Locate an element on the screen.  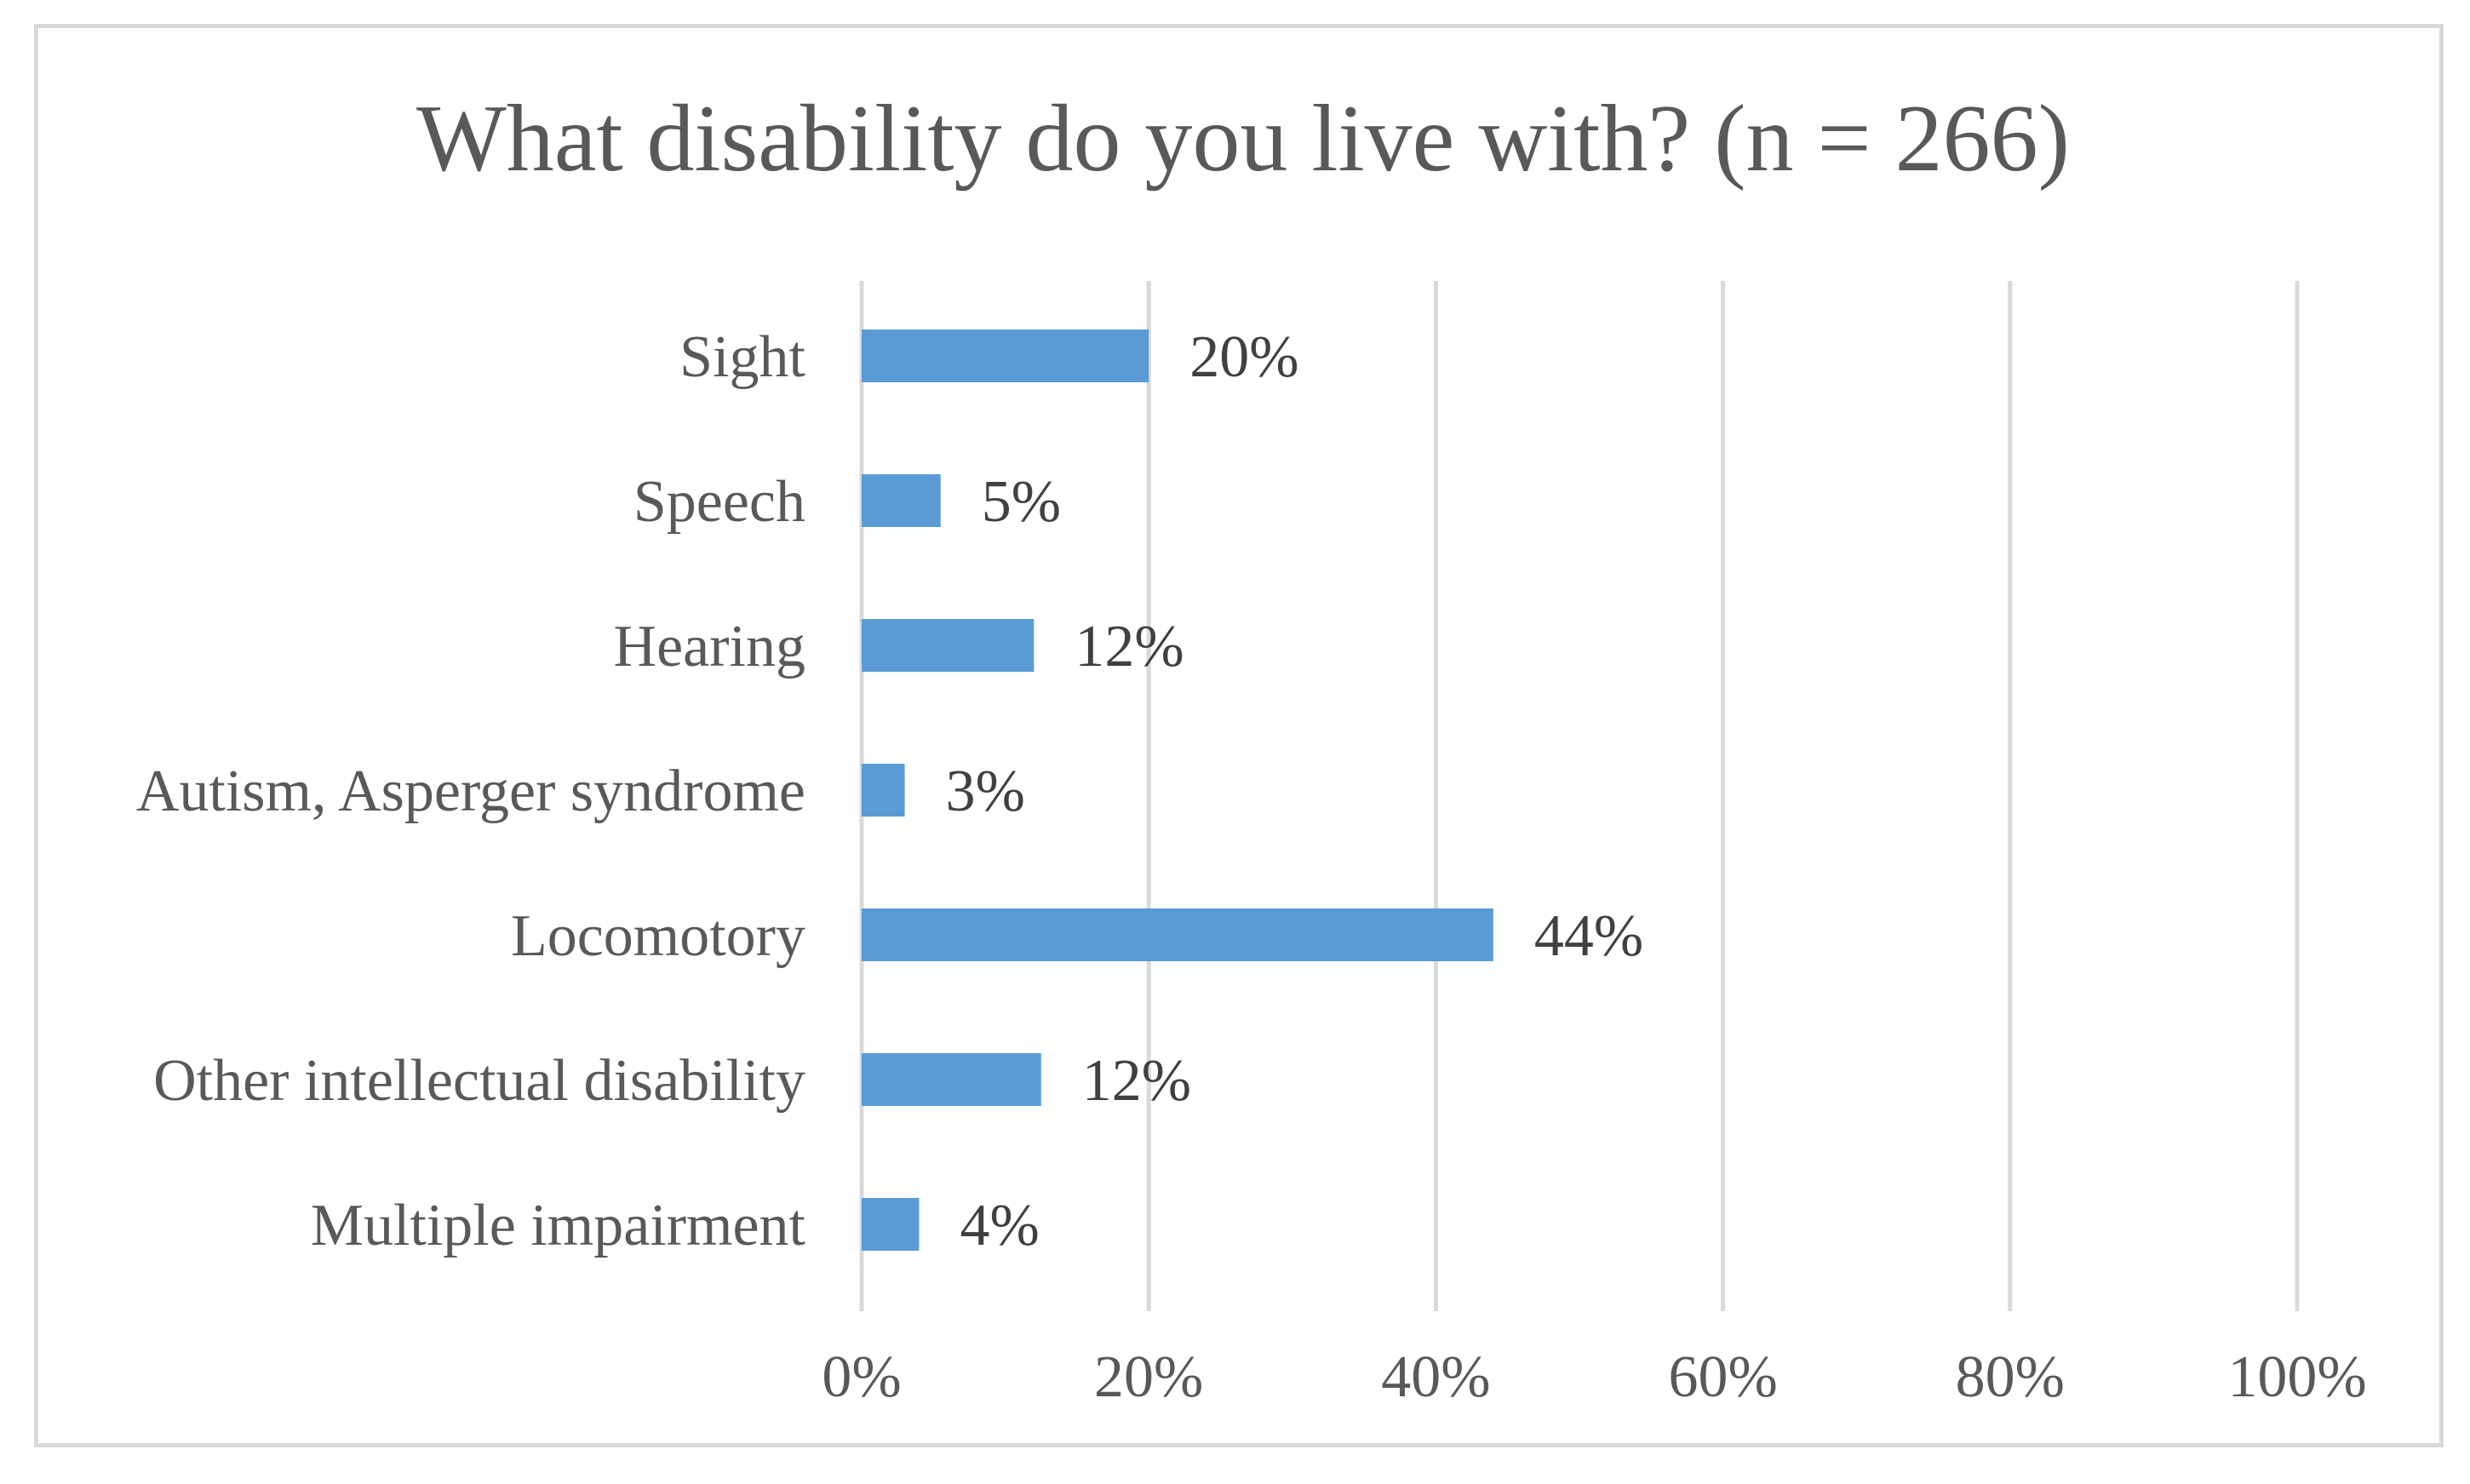
category-label: Other intellectual disability is located at coordinates (479, 1081).